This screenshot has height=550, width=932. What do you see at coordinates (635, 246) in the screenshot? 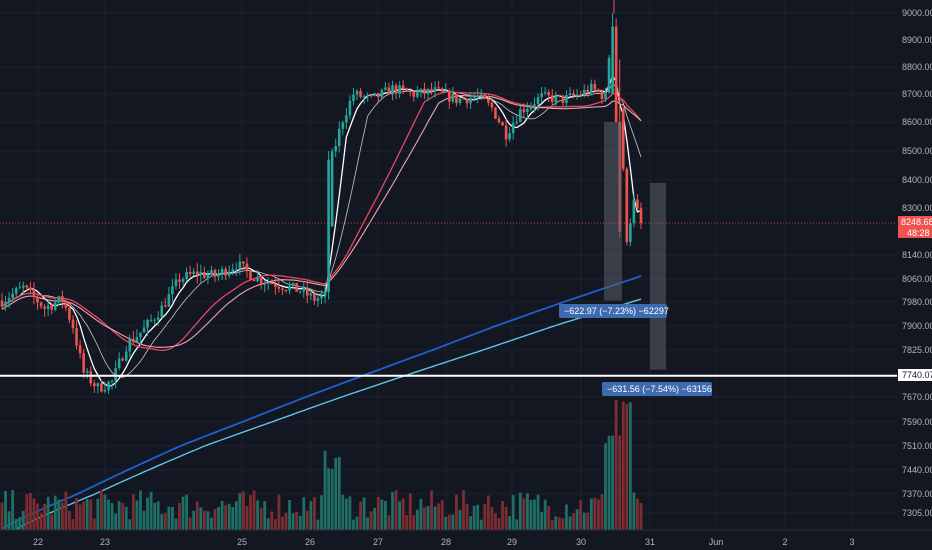
I see `measure-boxes` at bounding box center [635, 246].